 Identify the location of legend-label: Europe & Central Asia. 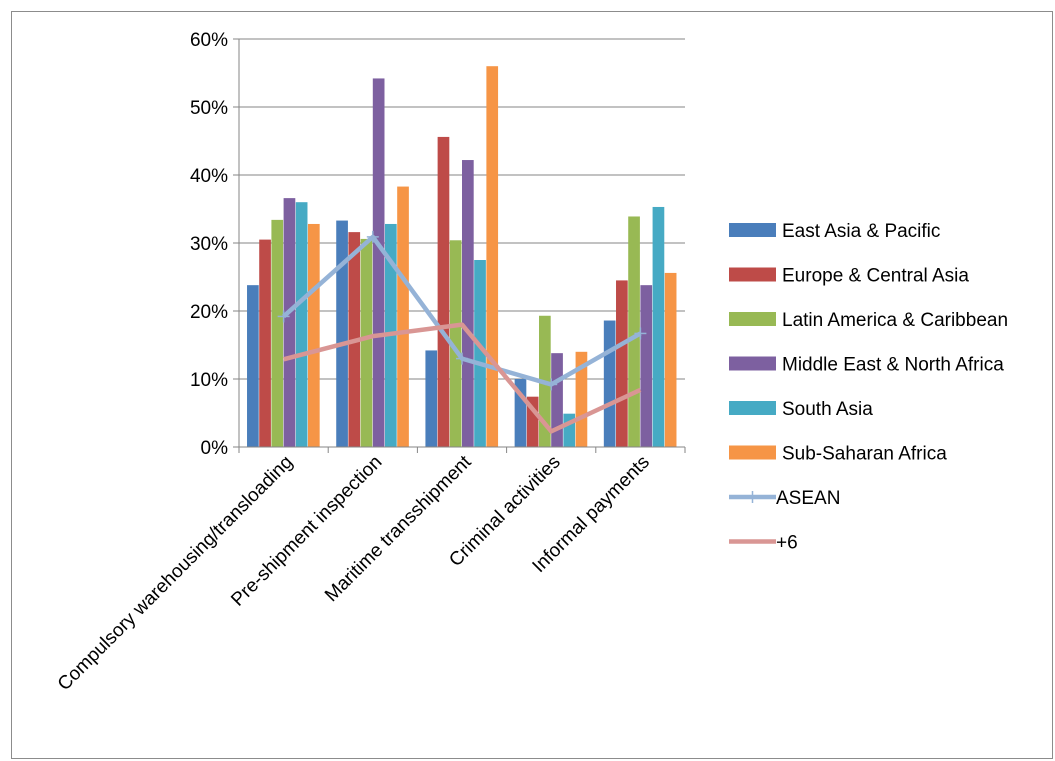
(875, 276).